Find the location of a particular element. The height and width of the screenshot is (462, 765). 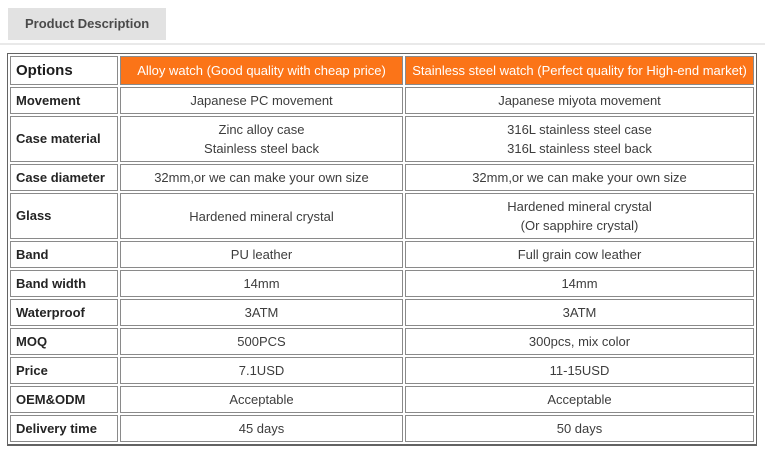

cell-steel-value: Japanese miyota movement is located at coordinates (579, 100).